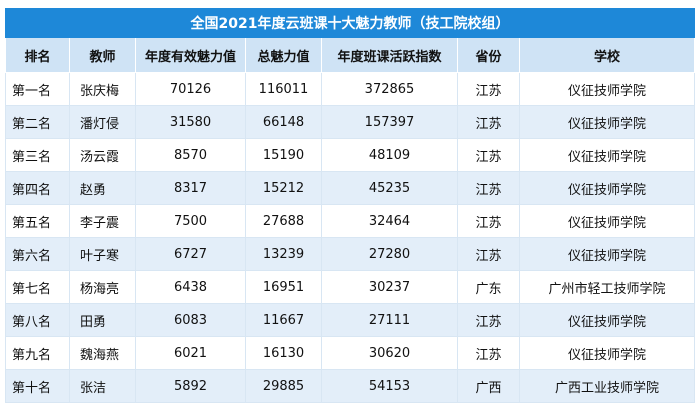 This screenshot has height=413, width=700. Describe the element at coordinates (488, 386) in the screenshot. I see `cell-province: 广西` at that location.